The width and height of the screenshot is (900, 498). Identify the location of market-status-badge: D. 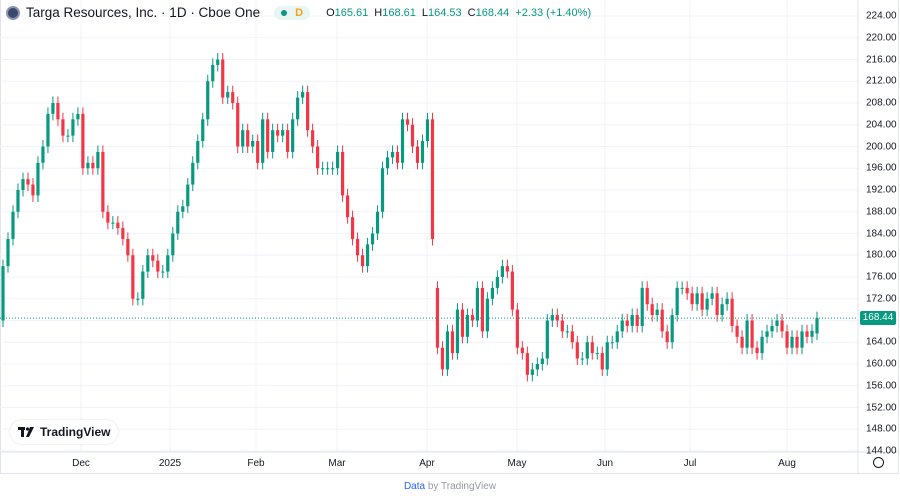
(292, 12).